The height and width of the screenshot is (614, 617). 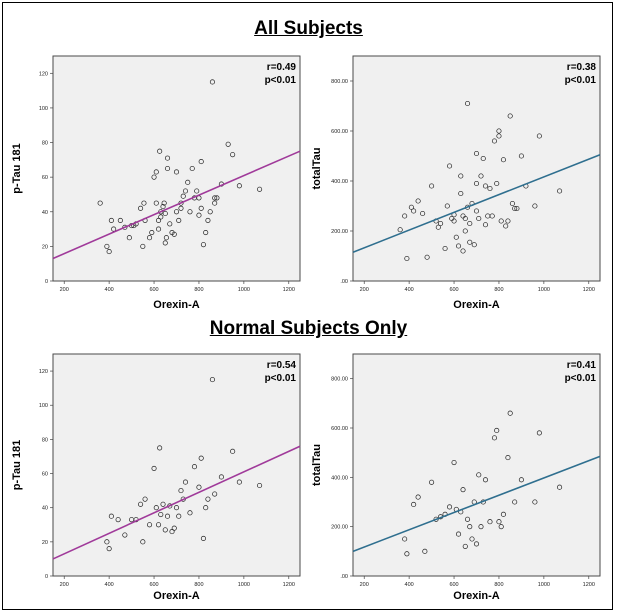 What do you see at coordinates (45, 509) in the screenshot?
I see `y-tick-label: 40` at bounding box center [45, 509].